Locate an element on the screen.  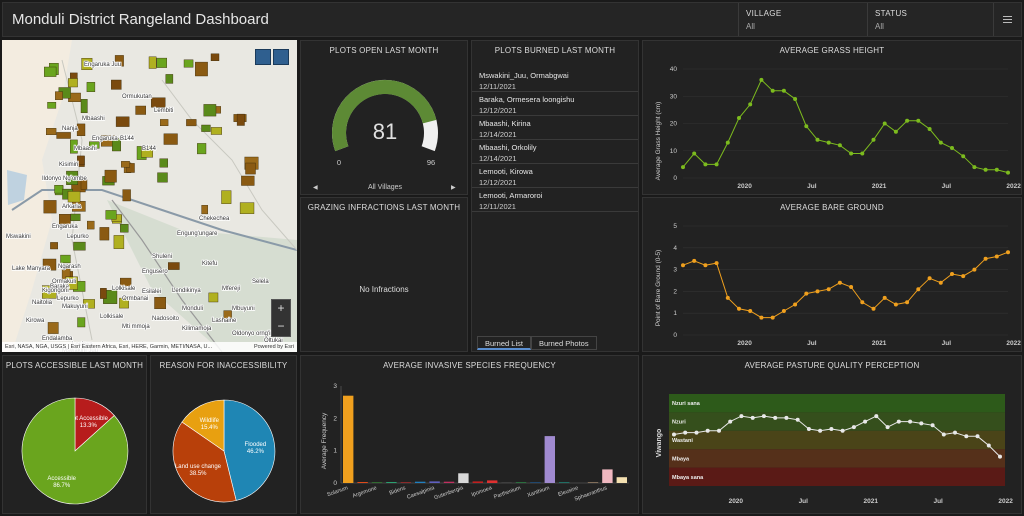
burned-list-item: Mbaashi, Kirina 12/14/2021 is located at coordinates (555, 128).